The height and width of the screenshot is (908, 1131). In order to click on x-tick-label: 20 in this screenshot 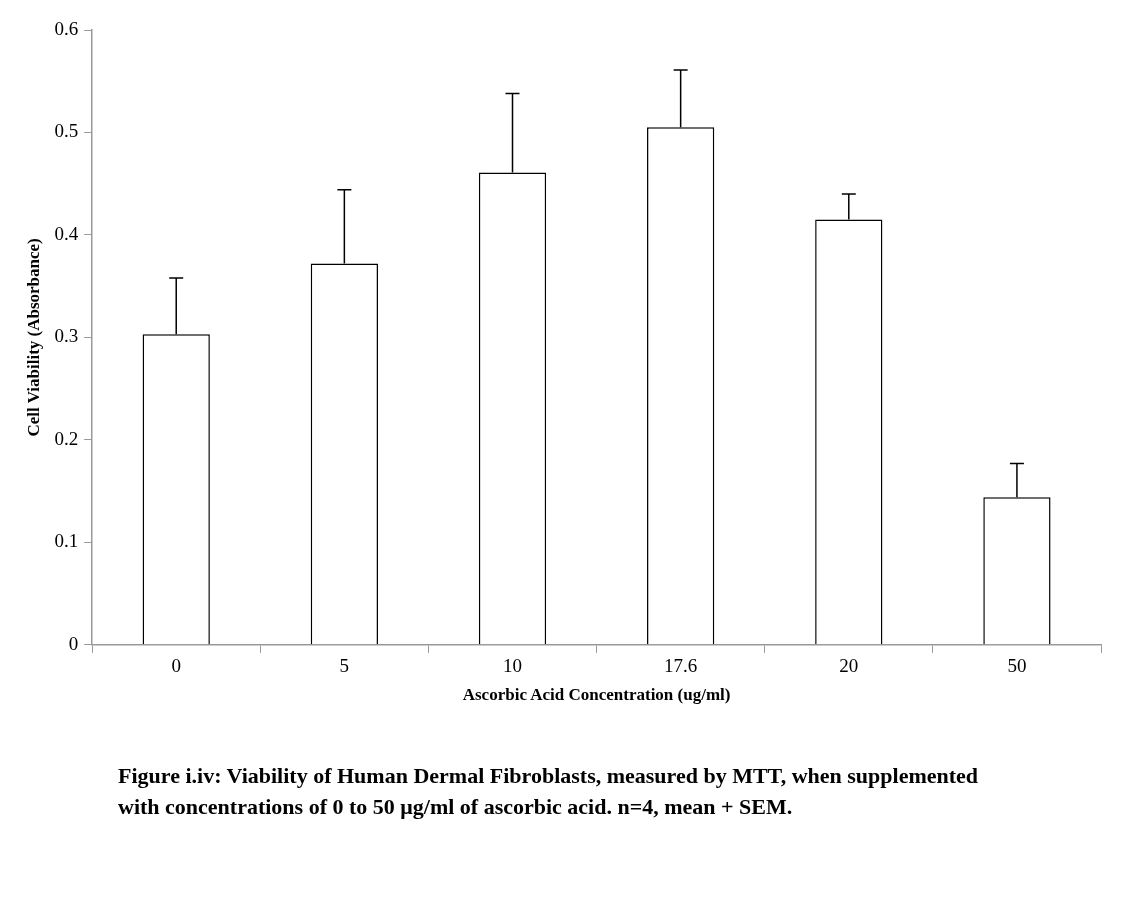, I will do `click(849, 666)`.